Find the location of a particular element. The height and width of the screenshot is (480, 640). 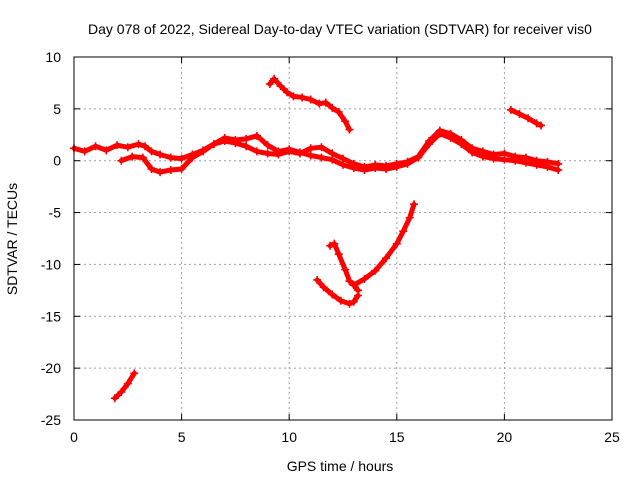

x-tick-label: 0 is located at coordinates (74, 437).